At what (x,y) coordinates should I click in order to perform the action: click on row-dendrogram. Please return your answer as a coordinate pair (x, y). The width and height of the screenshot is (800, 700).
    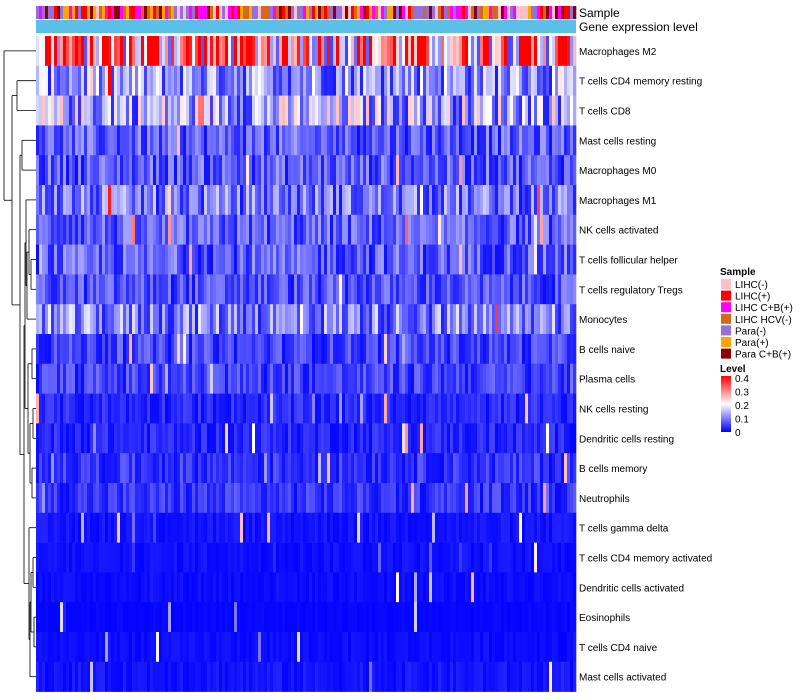
    Looking at the image, I should click on (19, 364).